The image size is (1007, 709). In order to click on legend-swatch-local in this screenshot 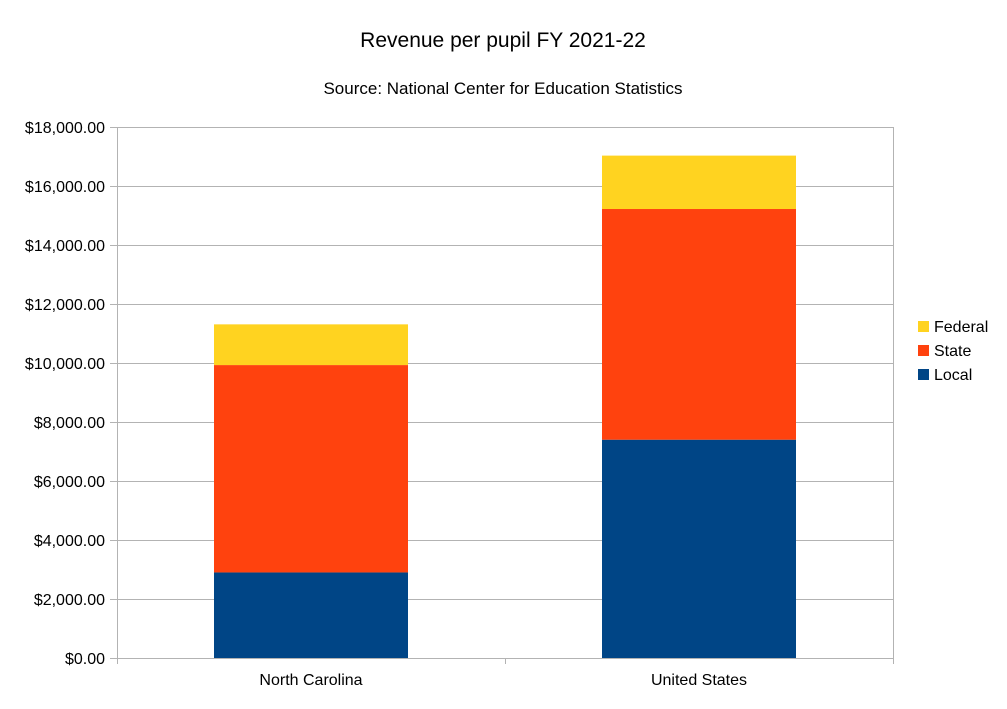, I will do `click(923, 374)`.